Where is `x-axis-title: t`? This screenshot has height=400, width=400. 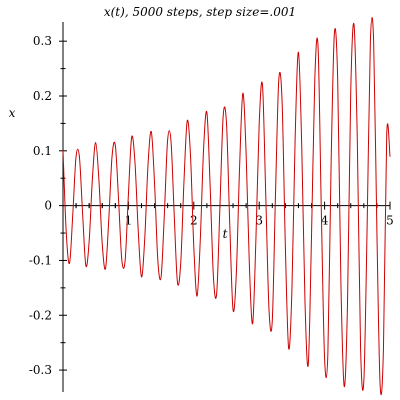
x-axis-title: t is located at coordinates (225, 234).